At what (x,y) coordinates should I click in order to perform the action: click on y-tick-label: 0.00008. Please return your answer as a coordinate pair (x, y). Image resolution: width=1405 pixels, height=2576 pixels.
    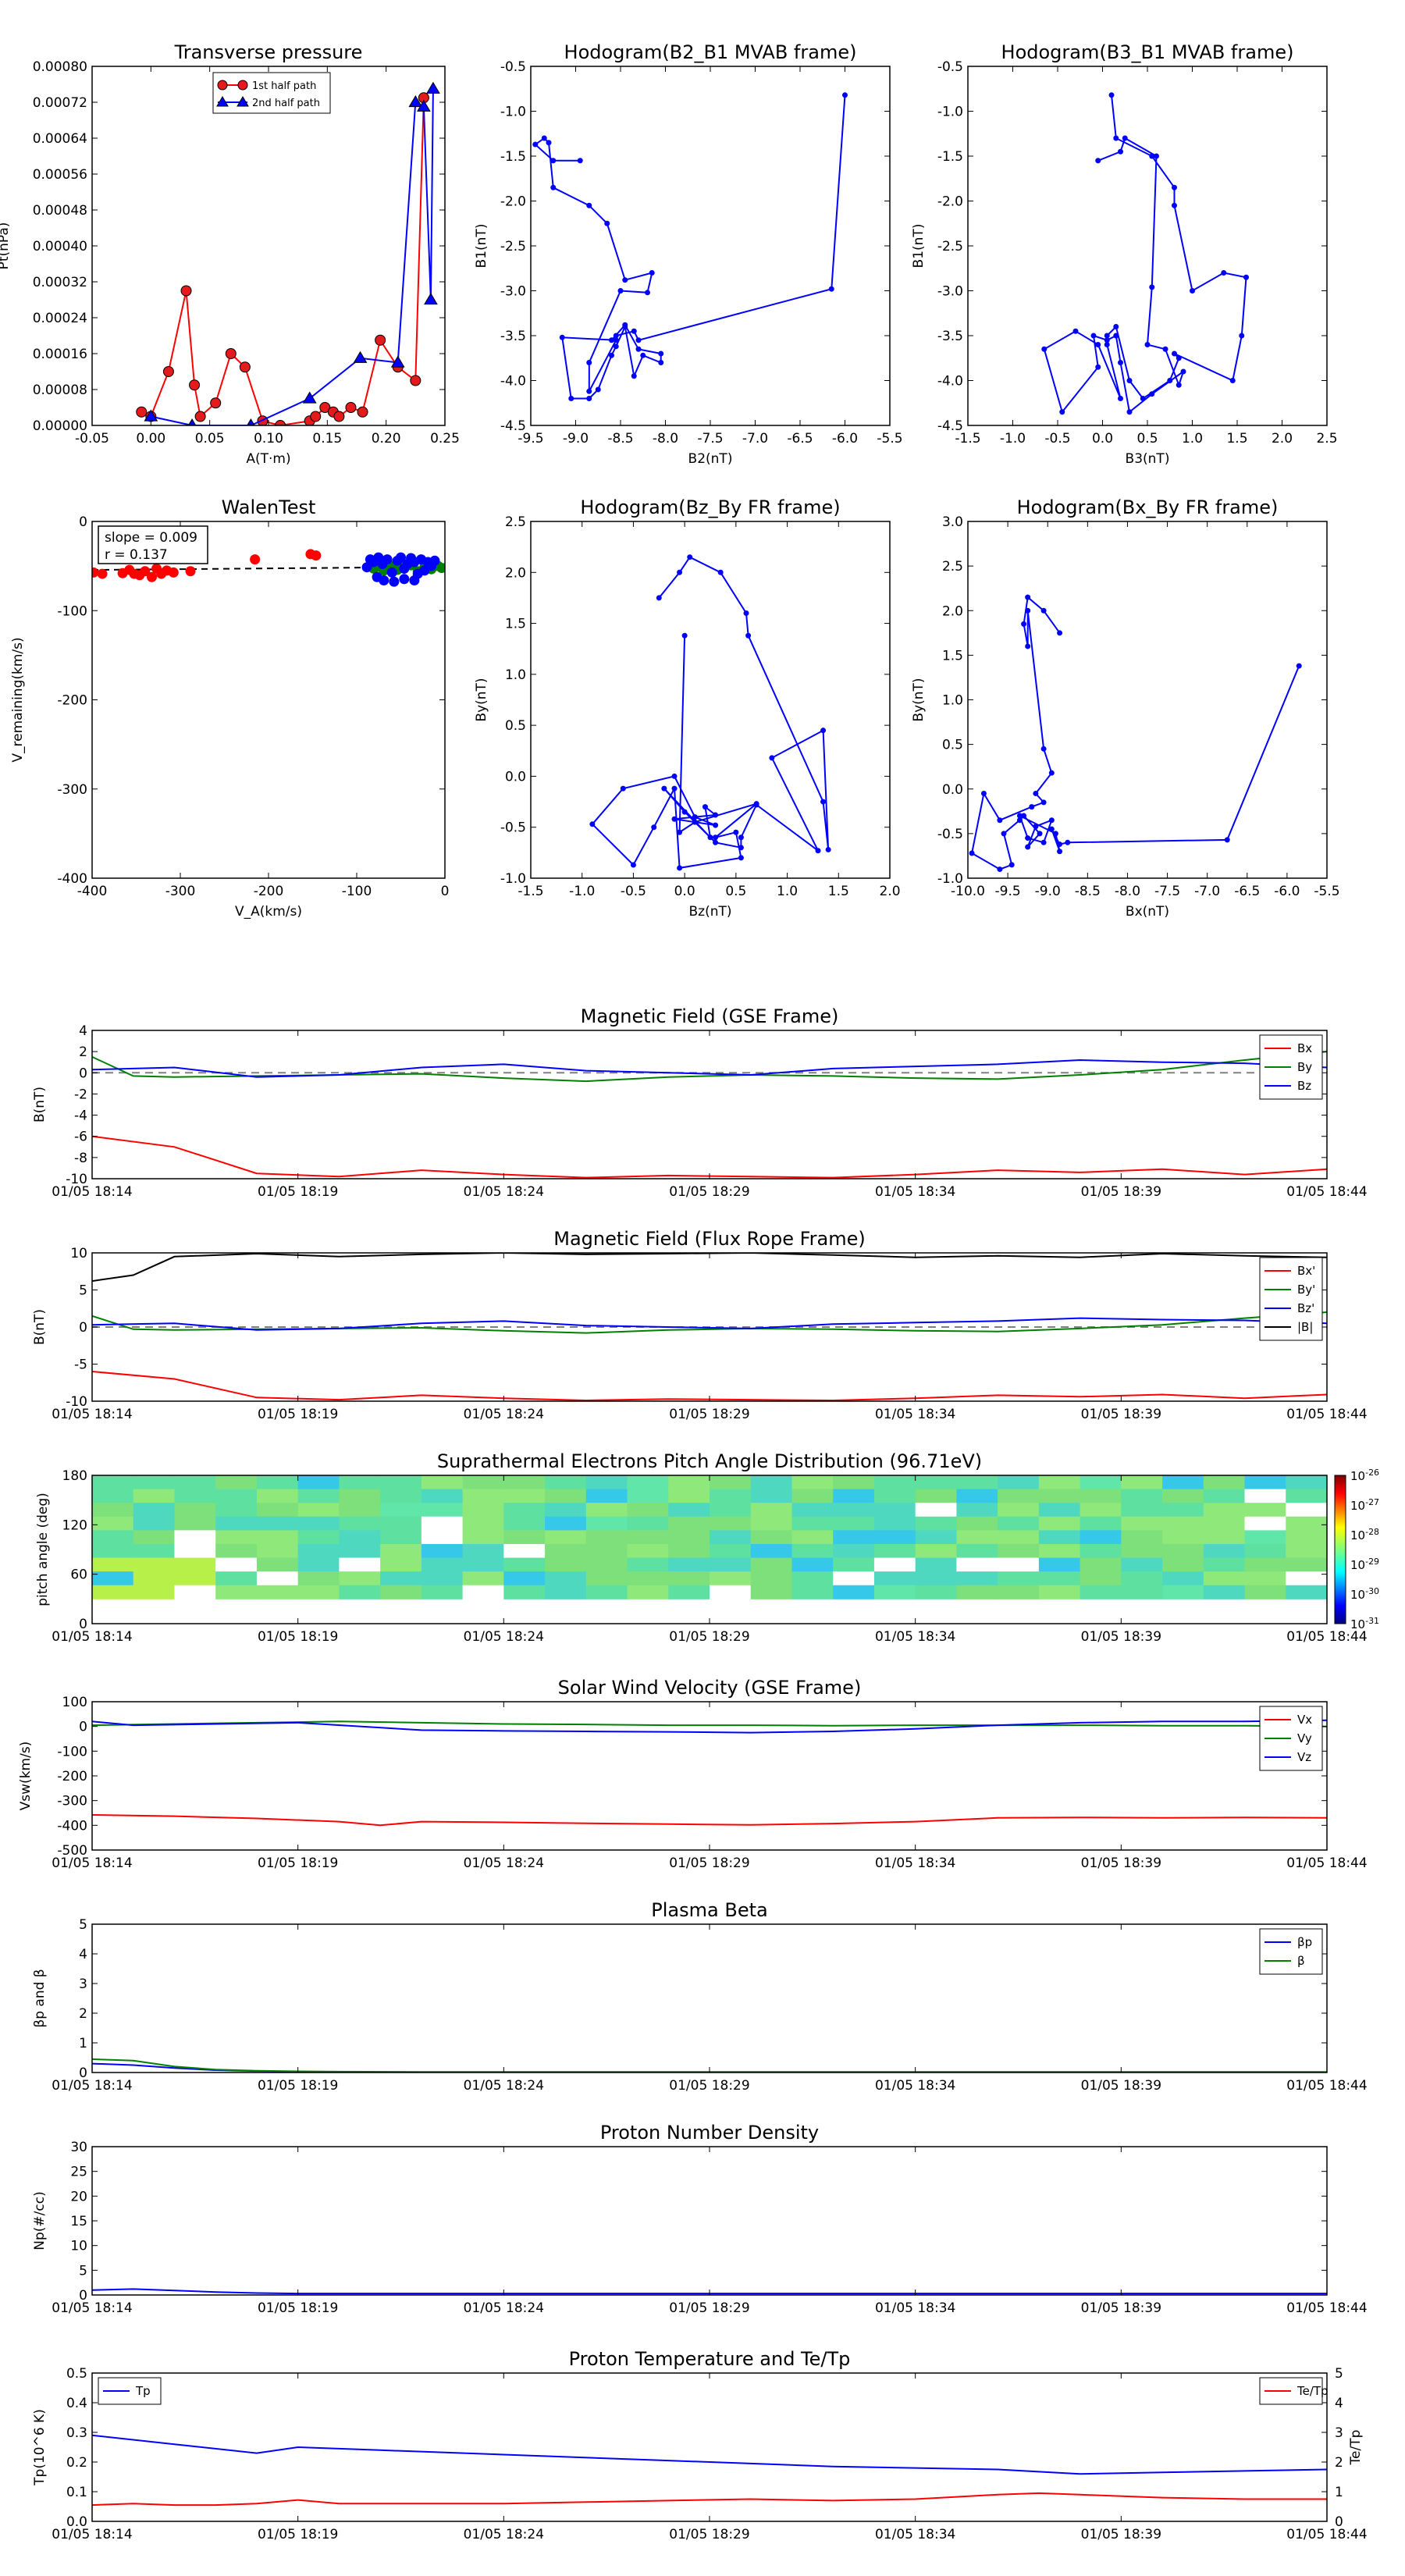
    Looking at the image, I should click on (60, 390).